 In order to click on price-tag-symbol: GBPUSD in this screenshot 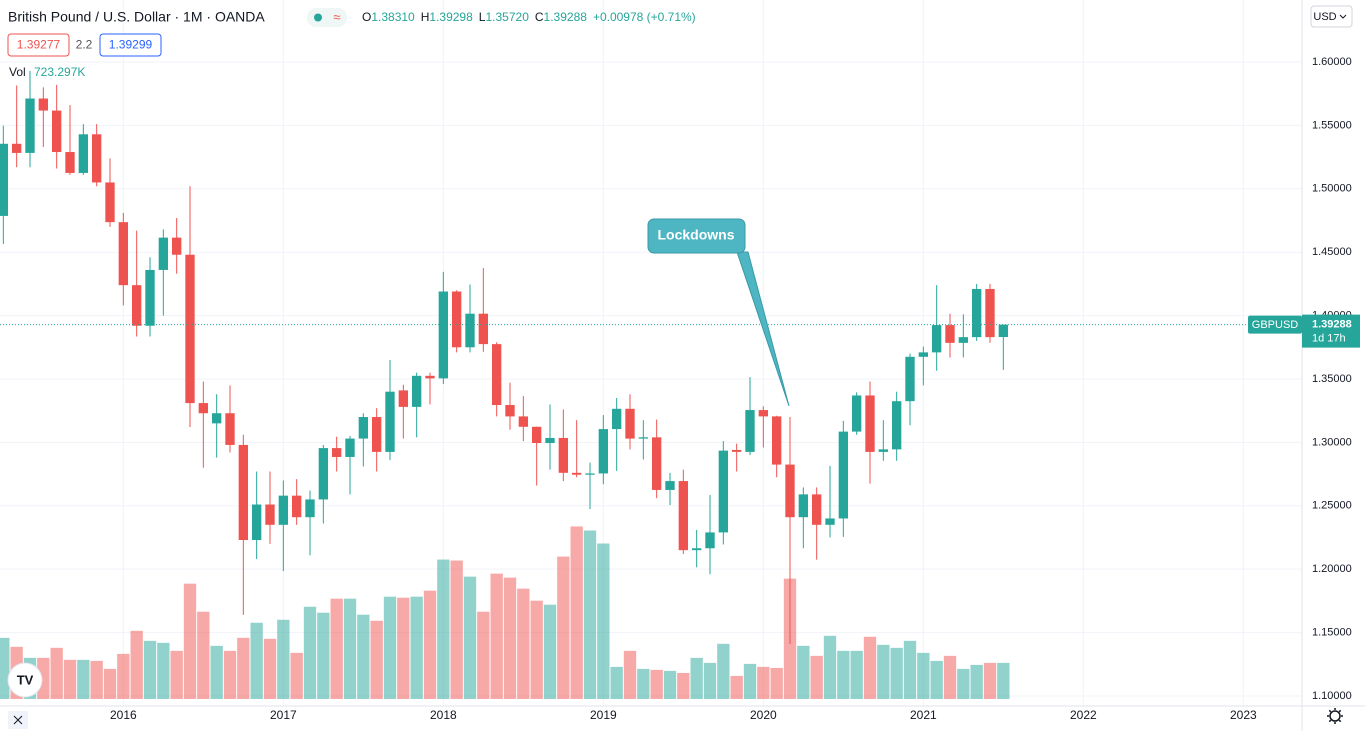, I will do `click(1275, 325)`.